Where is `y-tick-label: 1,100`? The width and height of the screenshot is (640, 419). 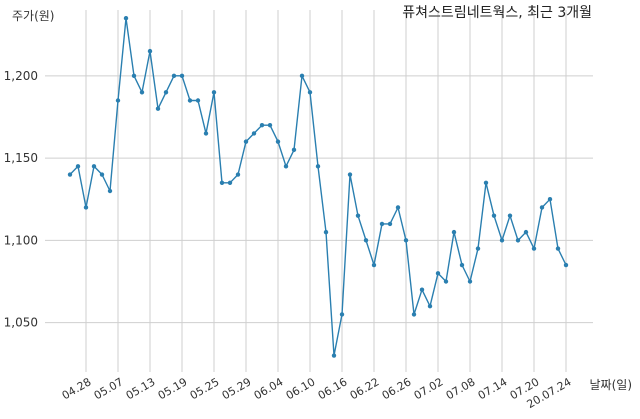 y-tick-label: 1,100 is located at coordinates (21, 240).